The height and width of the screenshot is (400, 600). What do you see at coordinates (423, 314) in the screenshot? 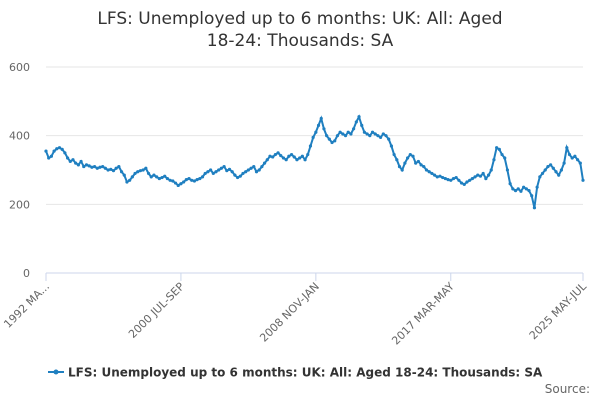
I see `x-tick-label: 2017 MAR-MAY` at bounding box center [423, 314].